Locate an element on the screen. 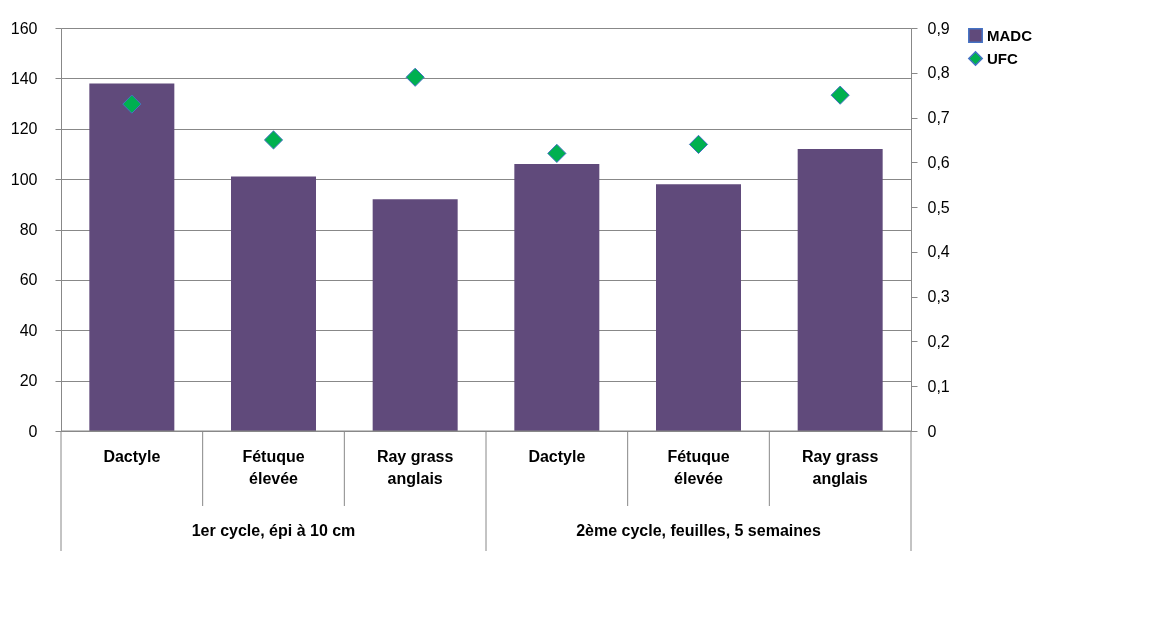 The image size is (1165, 638). y2-tick-label: 0,1 is located at coordinates (938, 386).